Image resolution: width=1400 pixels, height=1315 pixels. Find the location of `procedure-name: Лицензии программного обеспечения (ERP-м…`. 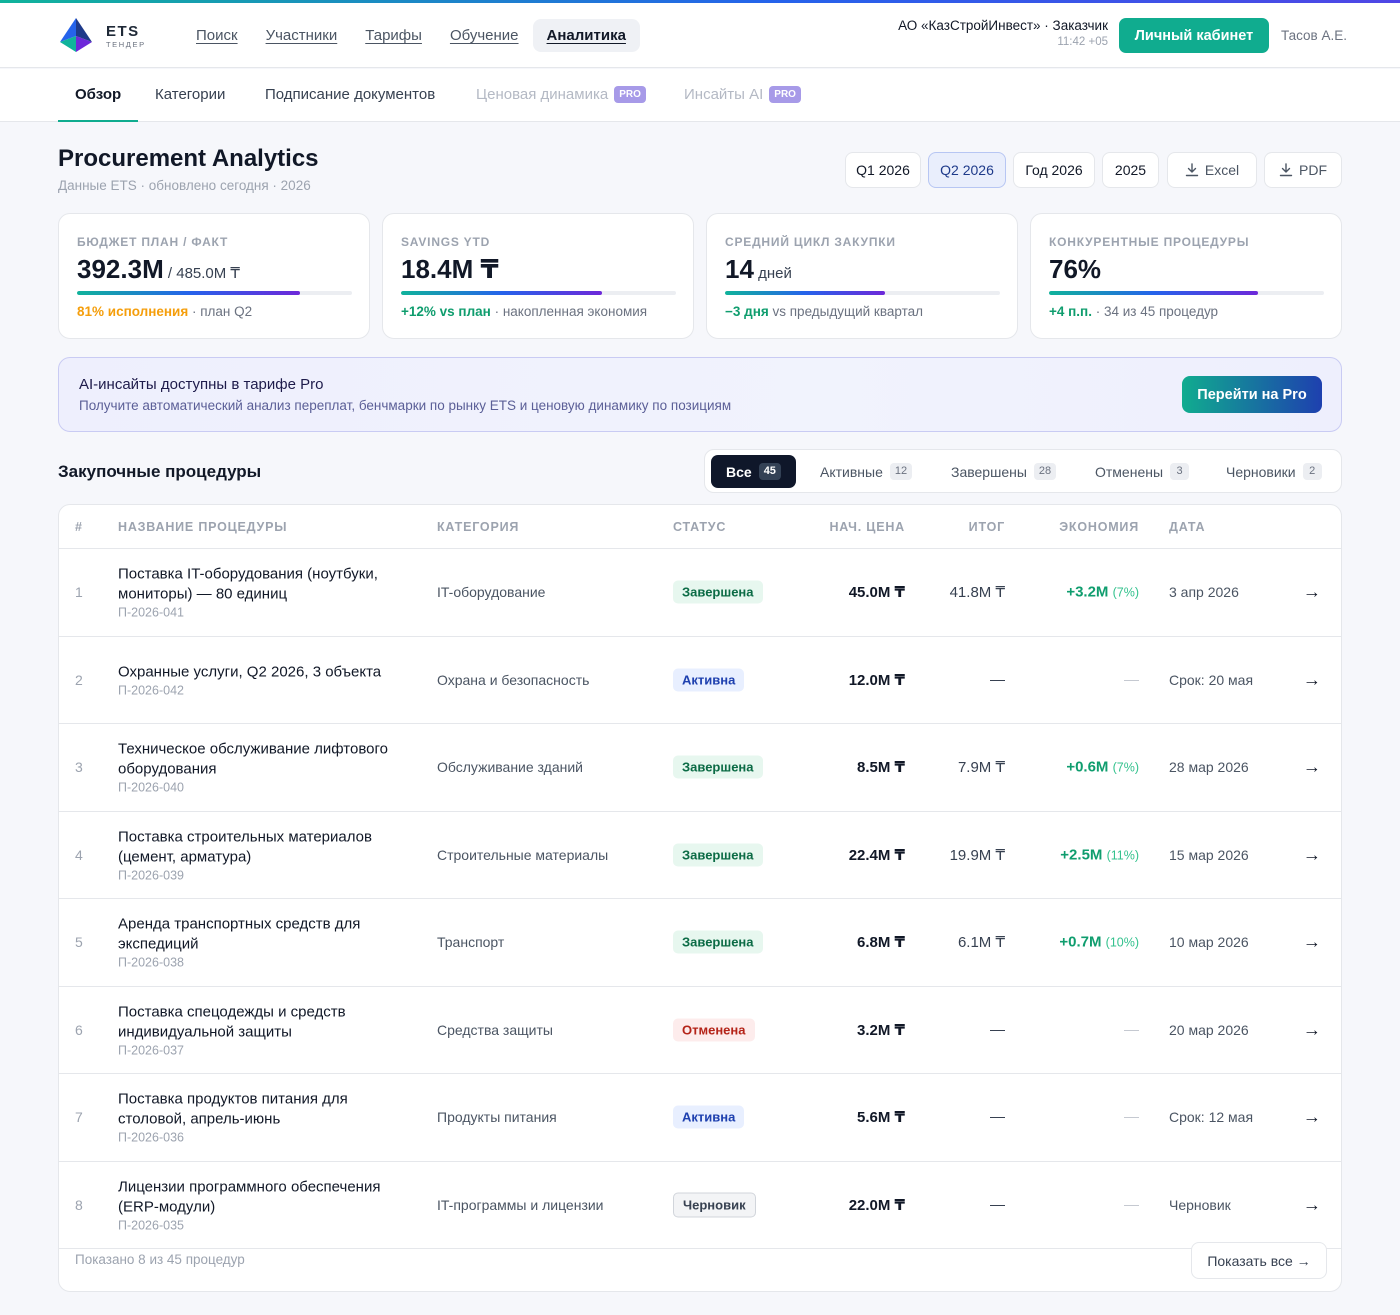

procedure-name: Лицензии программного обеспечения (ERP-м… is located at coordinates (249, 1197).